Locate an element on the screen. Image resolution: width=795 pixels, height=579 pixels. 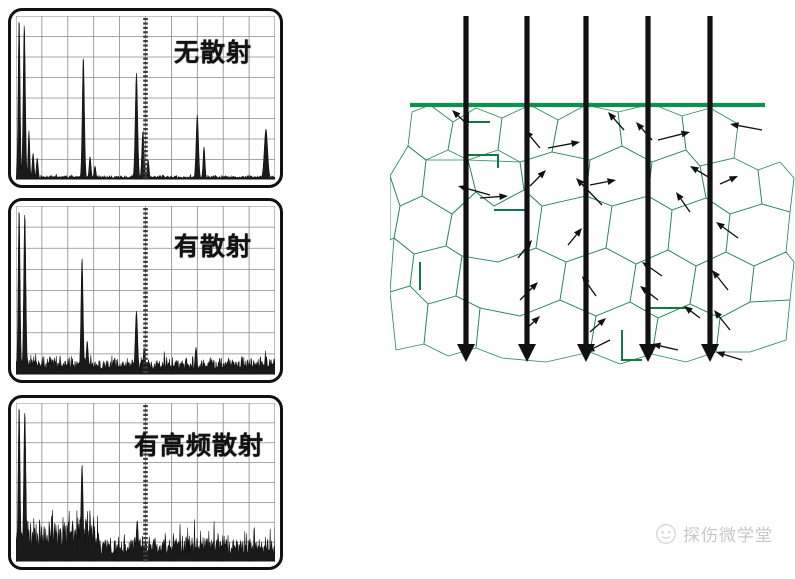
watermark-text: 探伤微学堂 is located at coordinates (728, 536).